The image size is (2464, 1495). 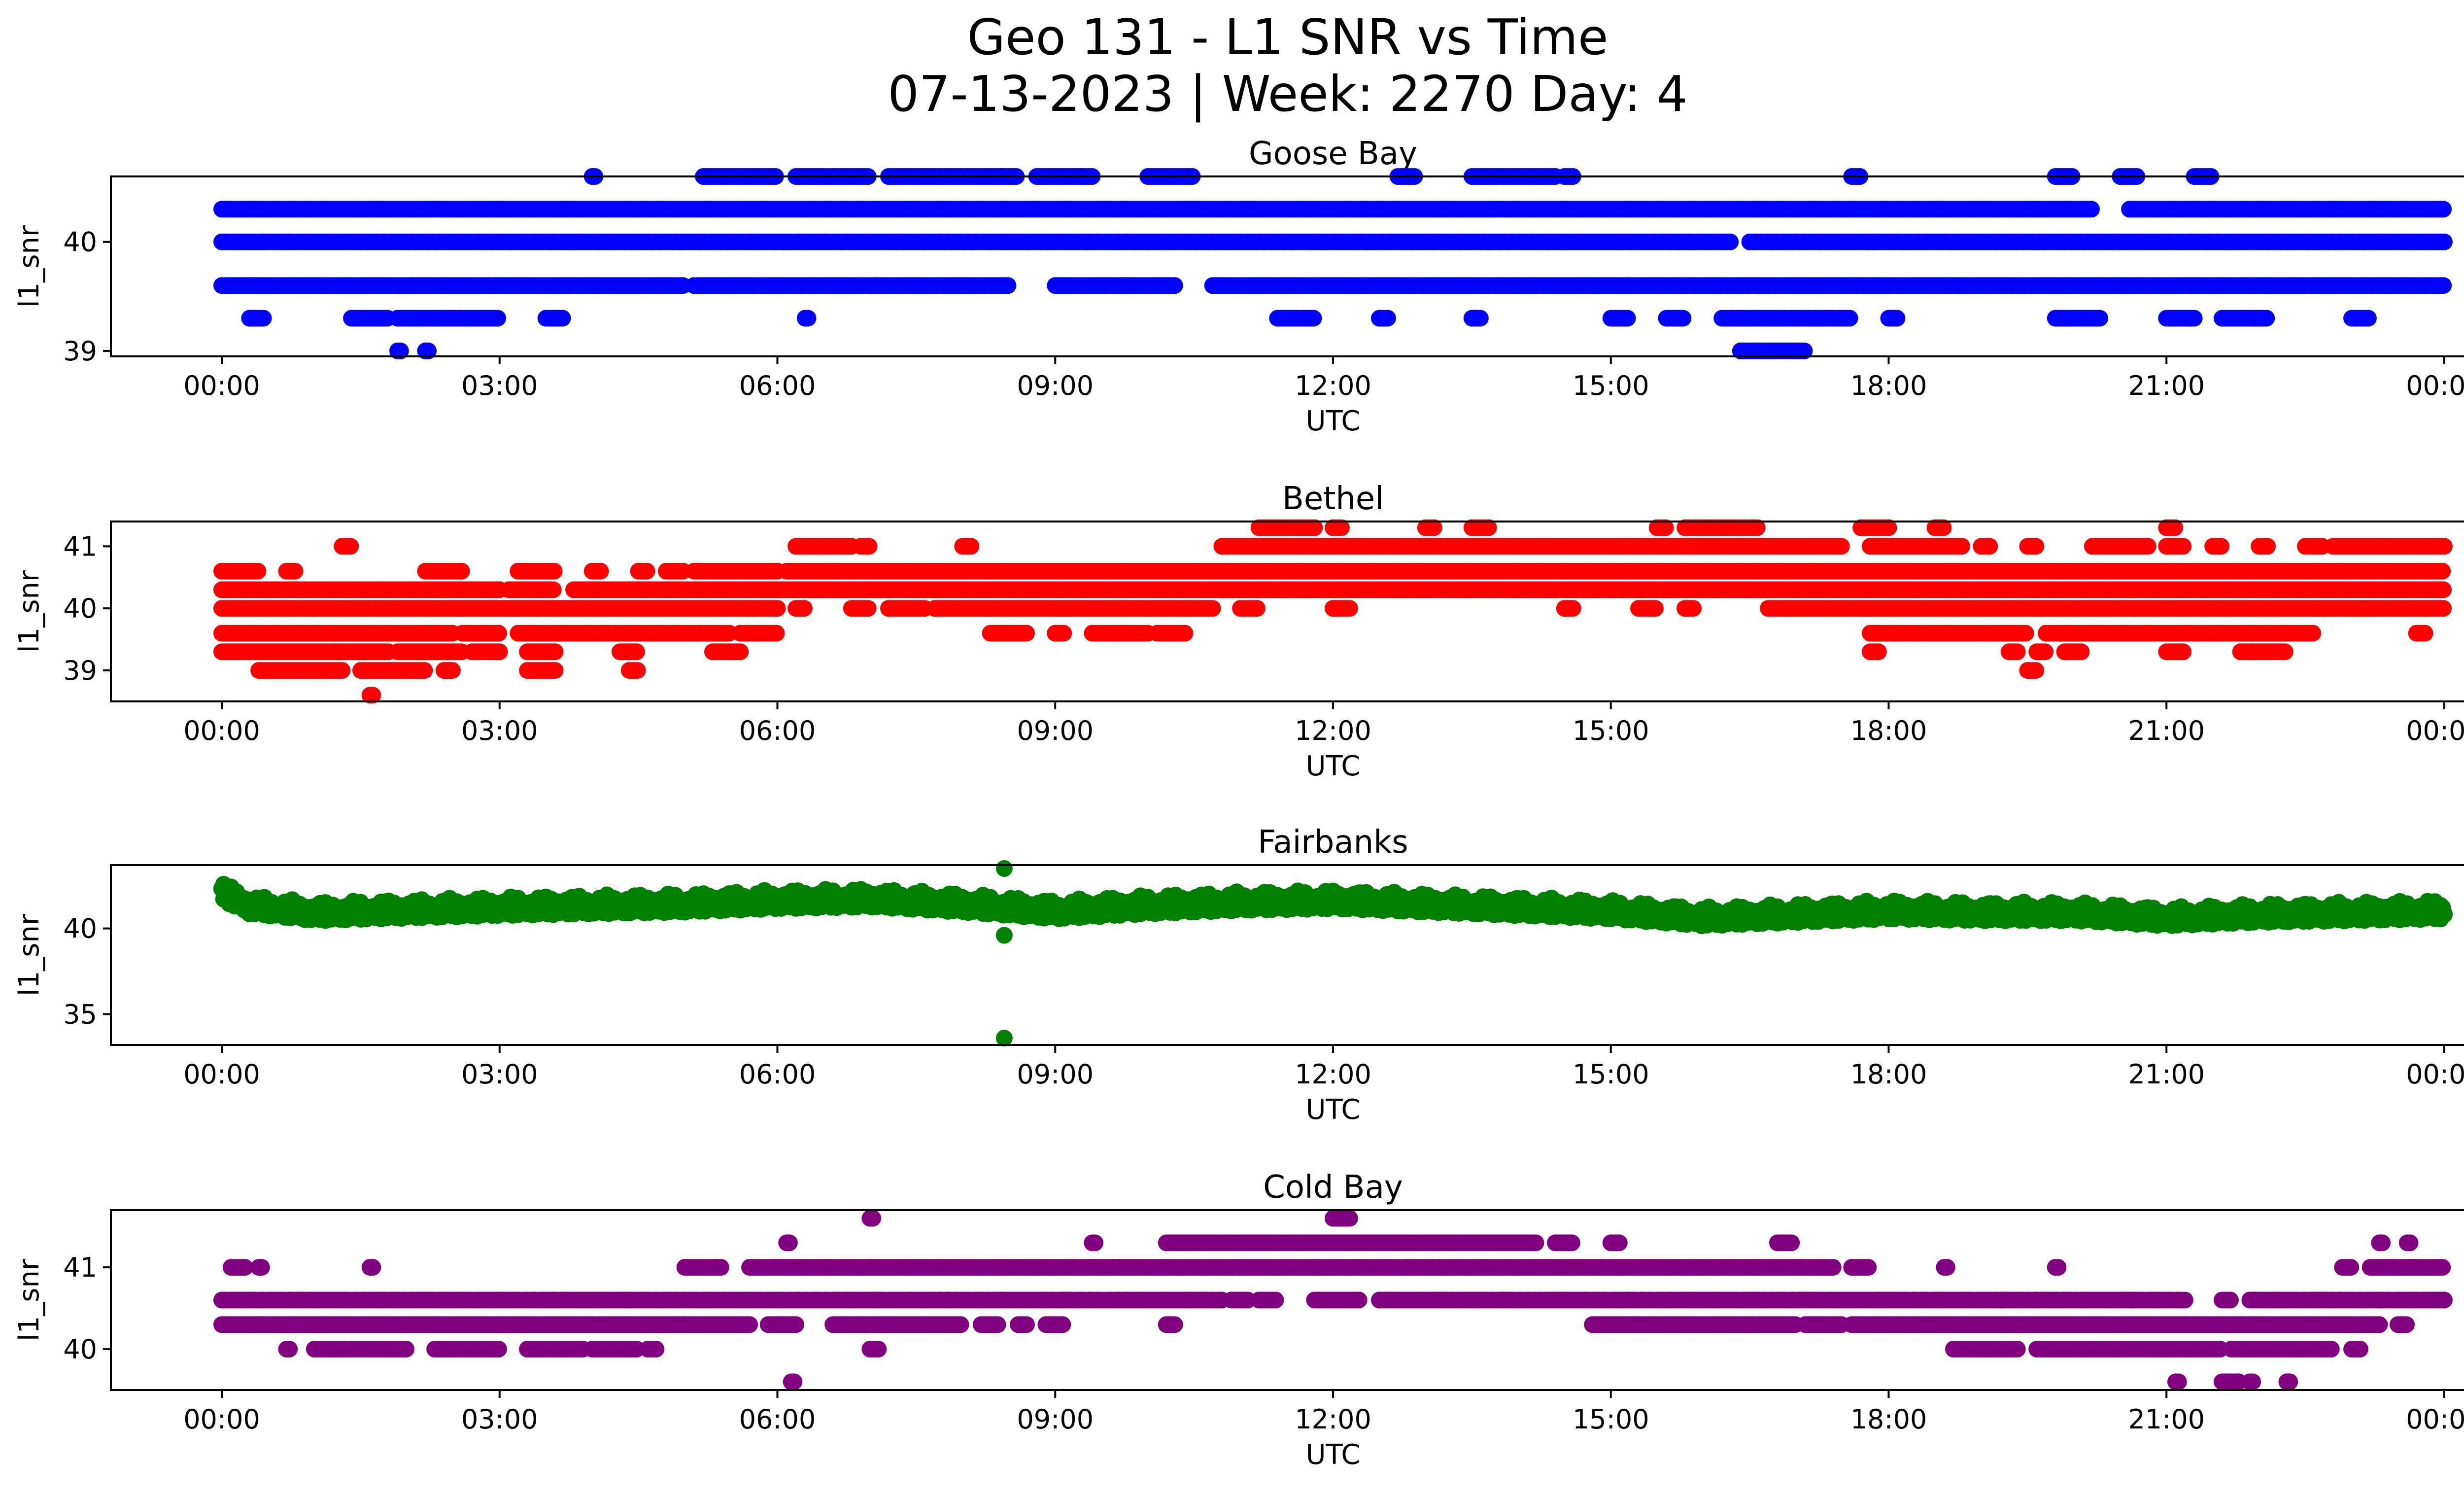 I want to click on x-axis-label: UTC, so click(x=1332, y=421).